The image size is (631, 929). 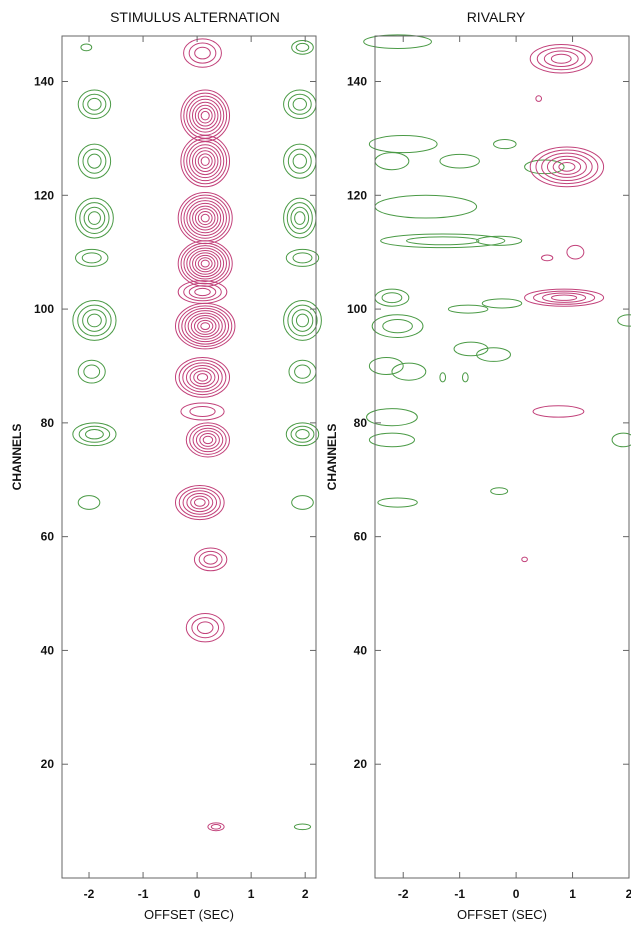 I want to click on y-axis-label: CHANNELS, so click(x=332, y=457).